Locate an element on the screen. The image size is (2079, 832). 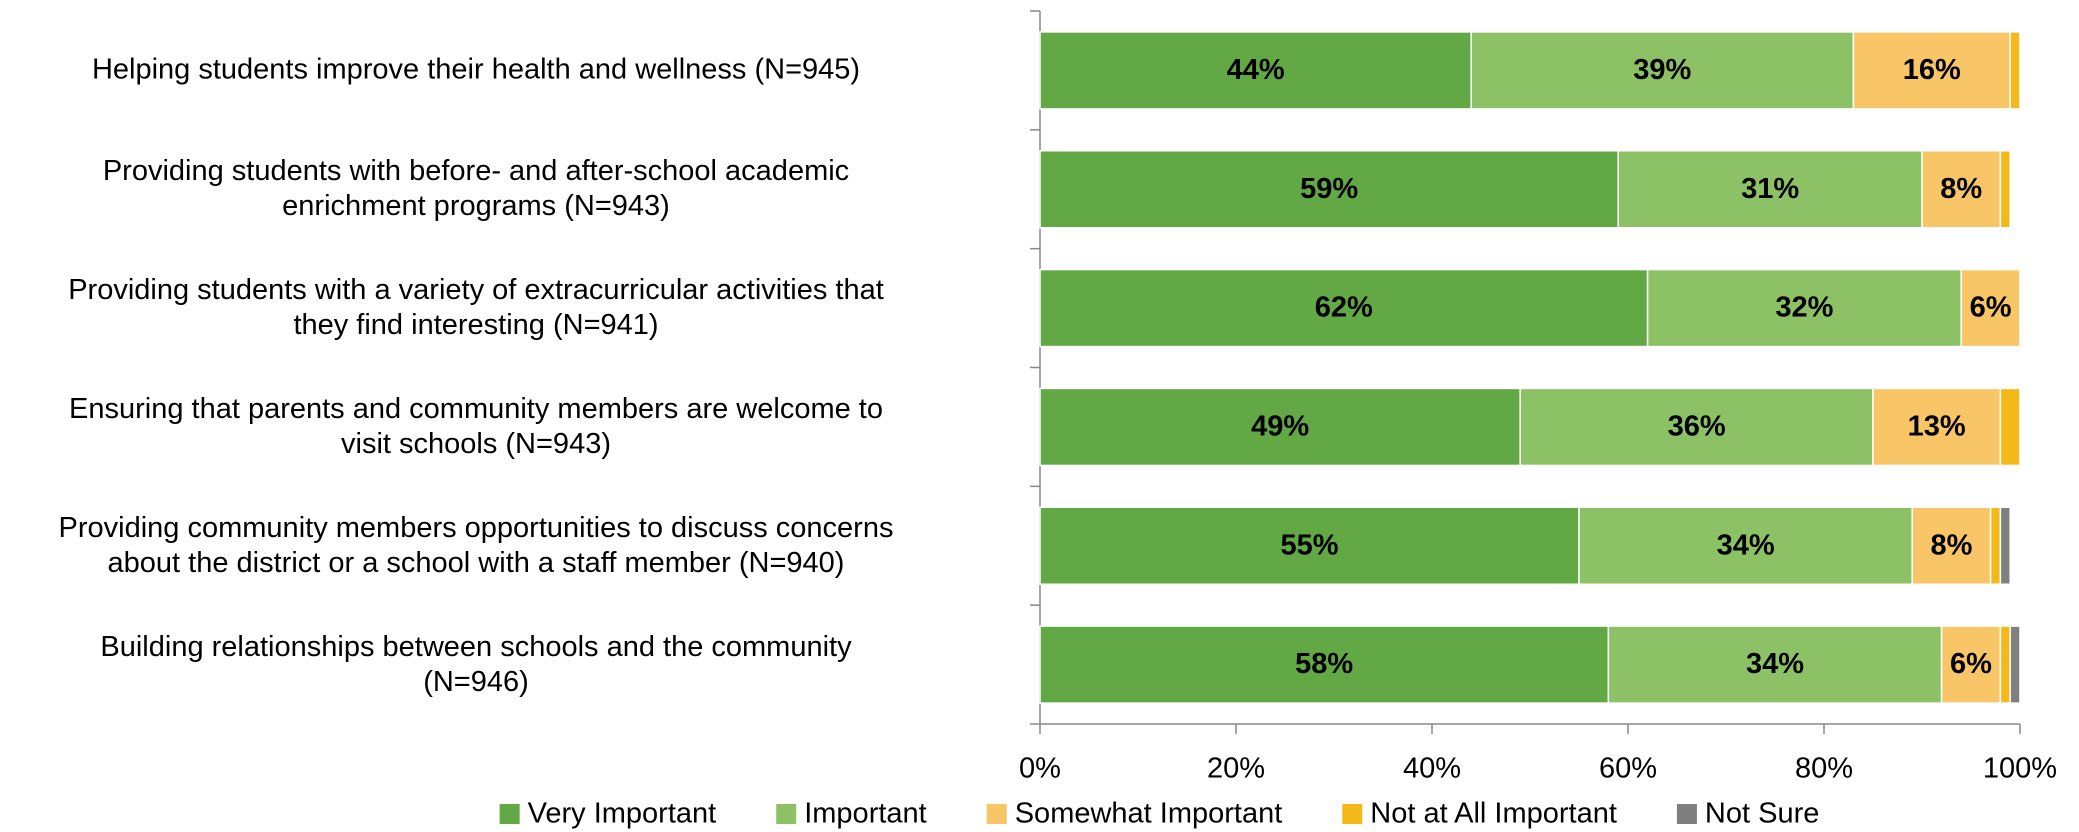
data-label: 58% is located at coordinates (1324, 664).